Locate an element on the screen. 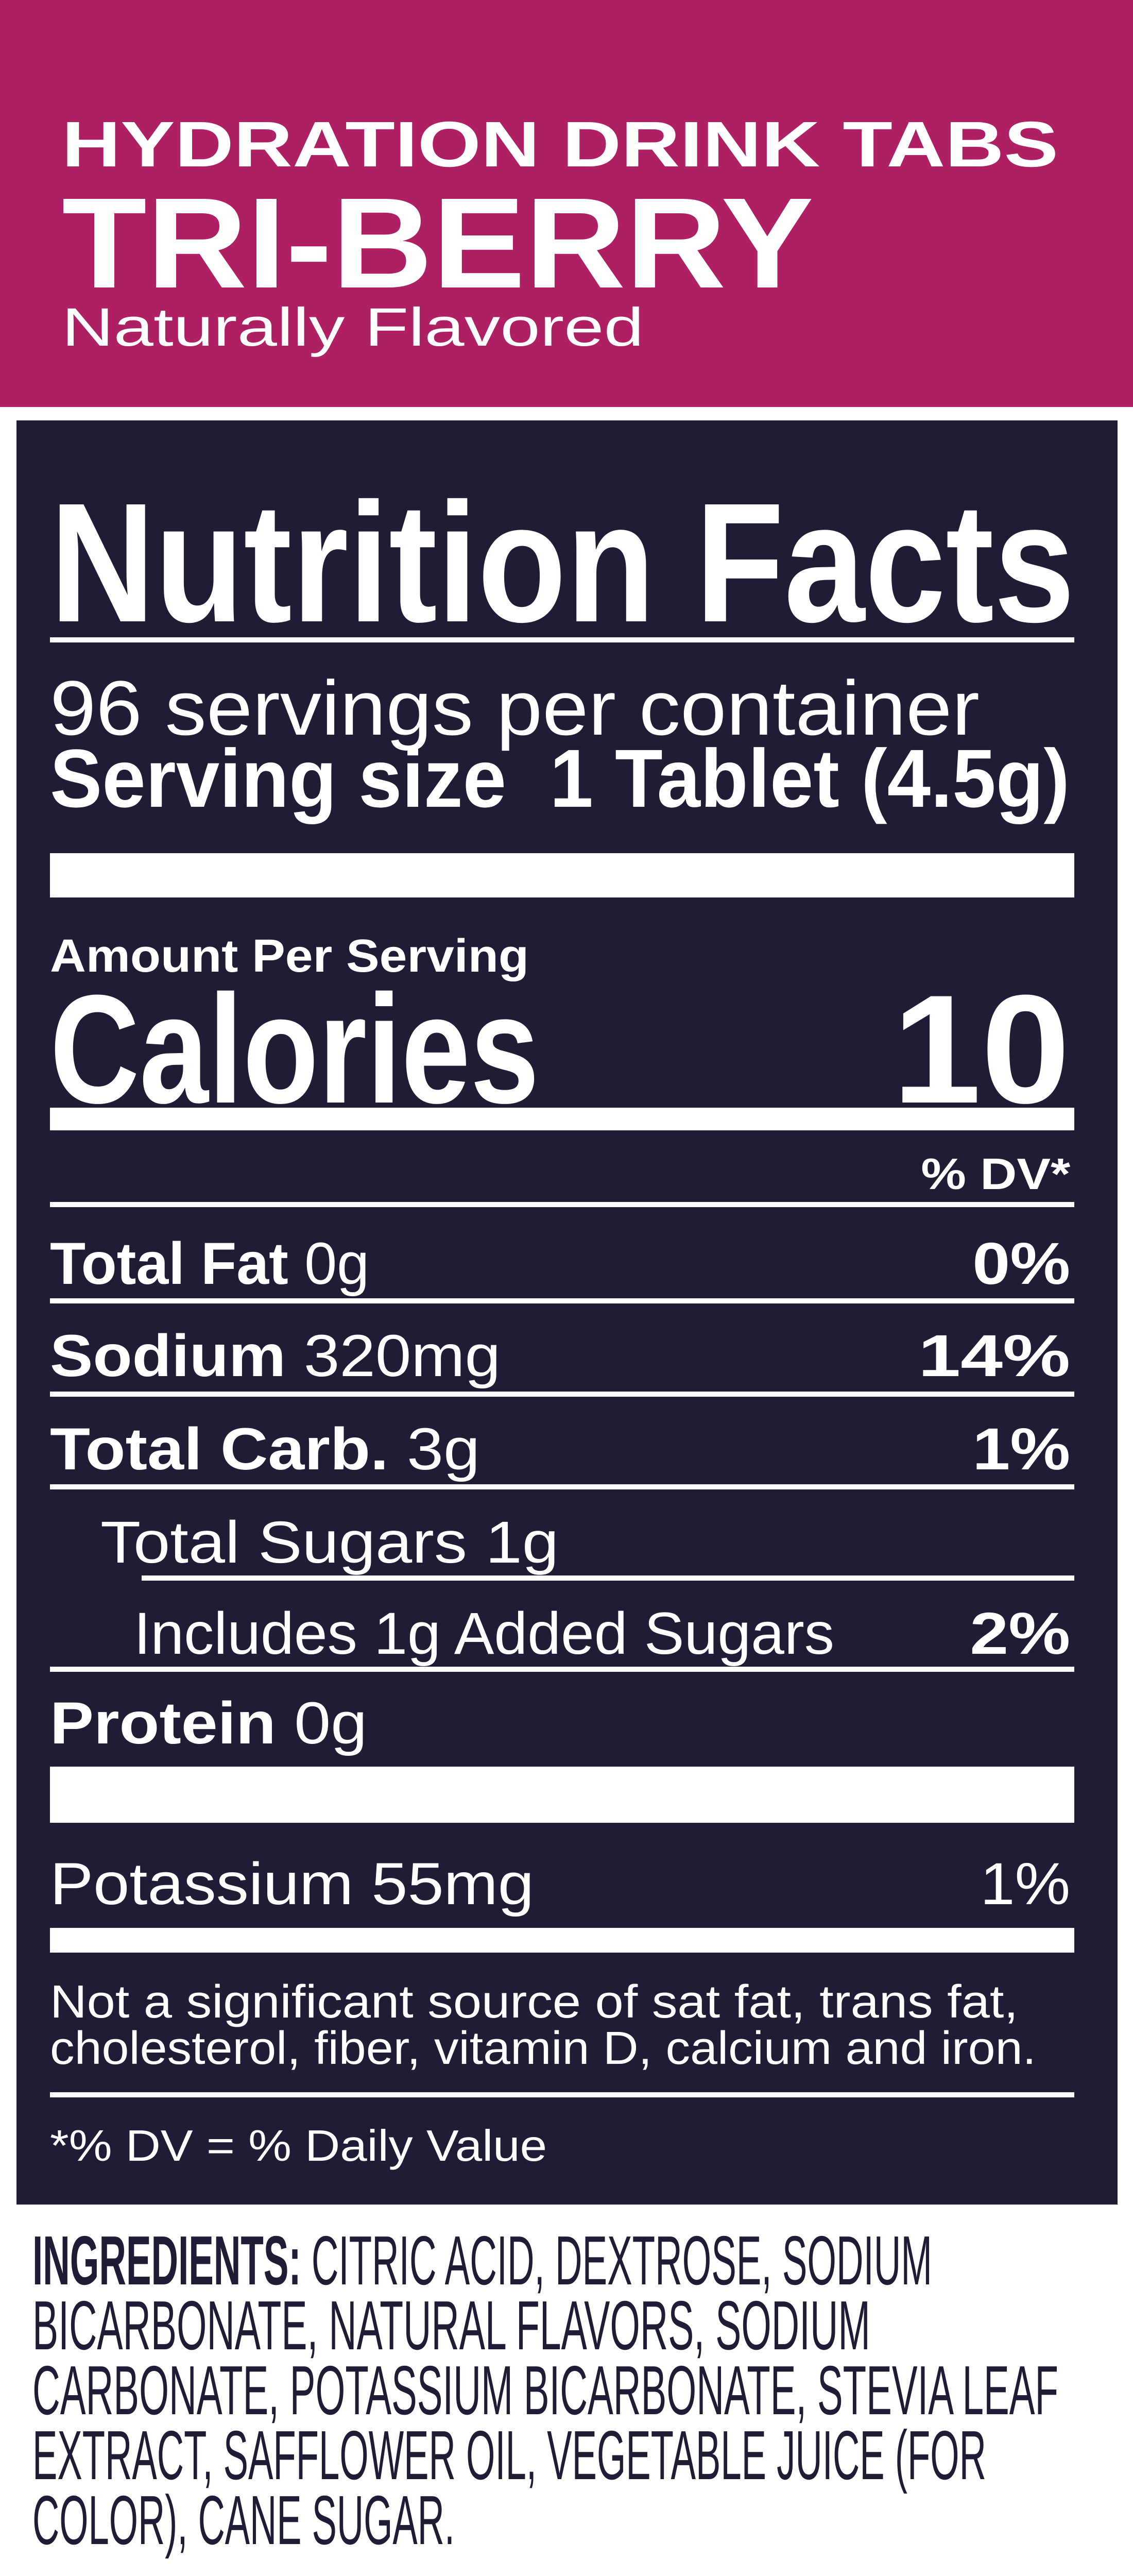  amount-per-serving: Amount Per Serving is located at coordinates (289, 956).